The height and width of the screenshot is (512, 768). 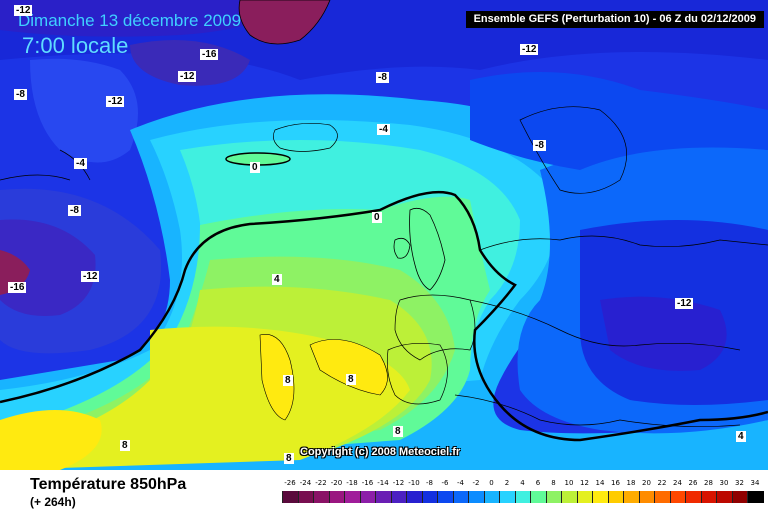 What do you see at coordinates (662, 483) in the screenshot?
I see `scale-tick-label: 22` at bounding box center [662, 483].